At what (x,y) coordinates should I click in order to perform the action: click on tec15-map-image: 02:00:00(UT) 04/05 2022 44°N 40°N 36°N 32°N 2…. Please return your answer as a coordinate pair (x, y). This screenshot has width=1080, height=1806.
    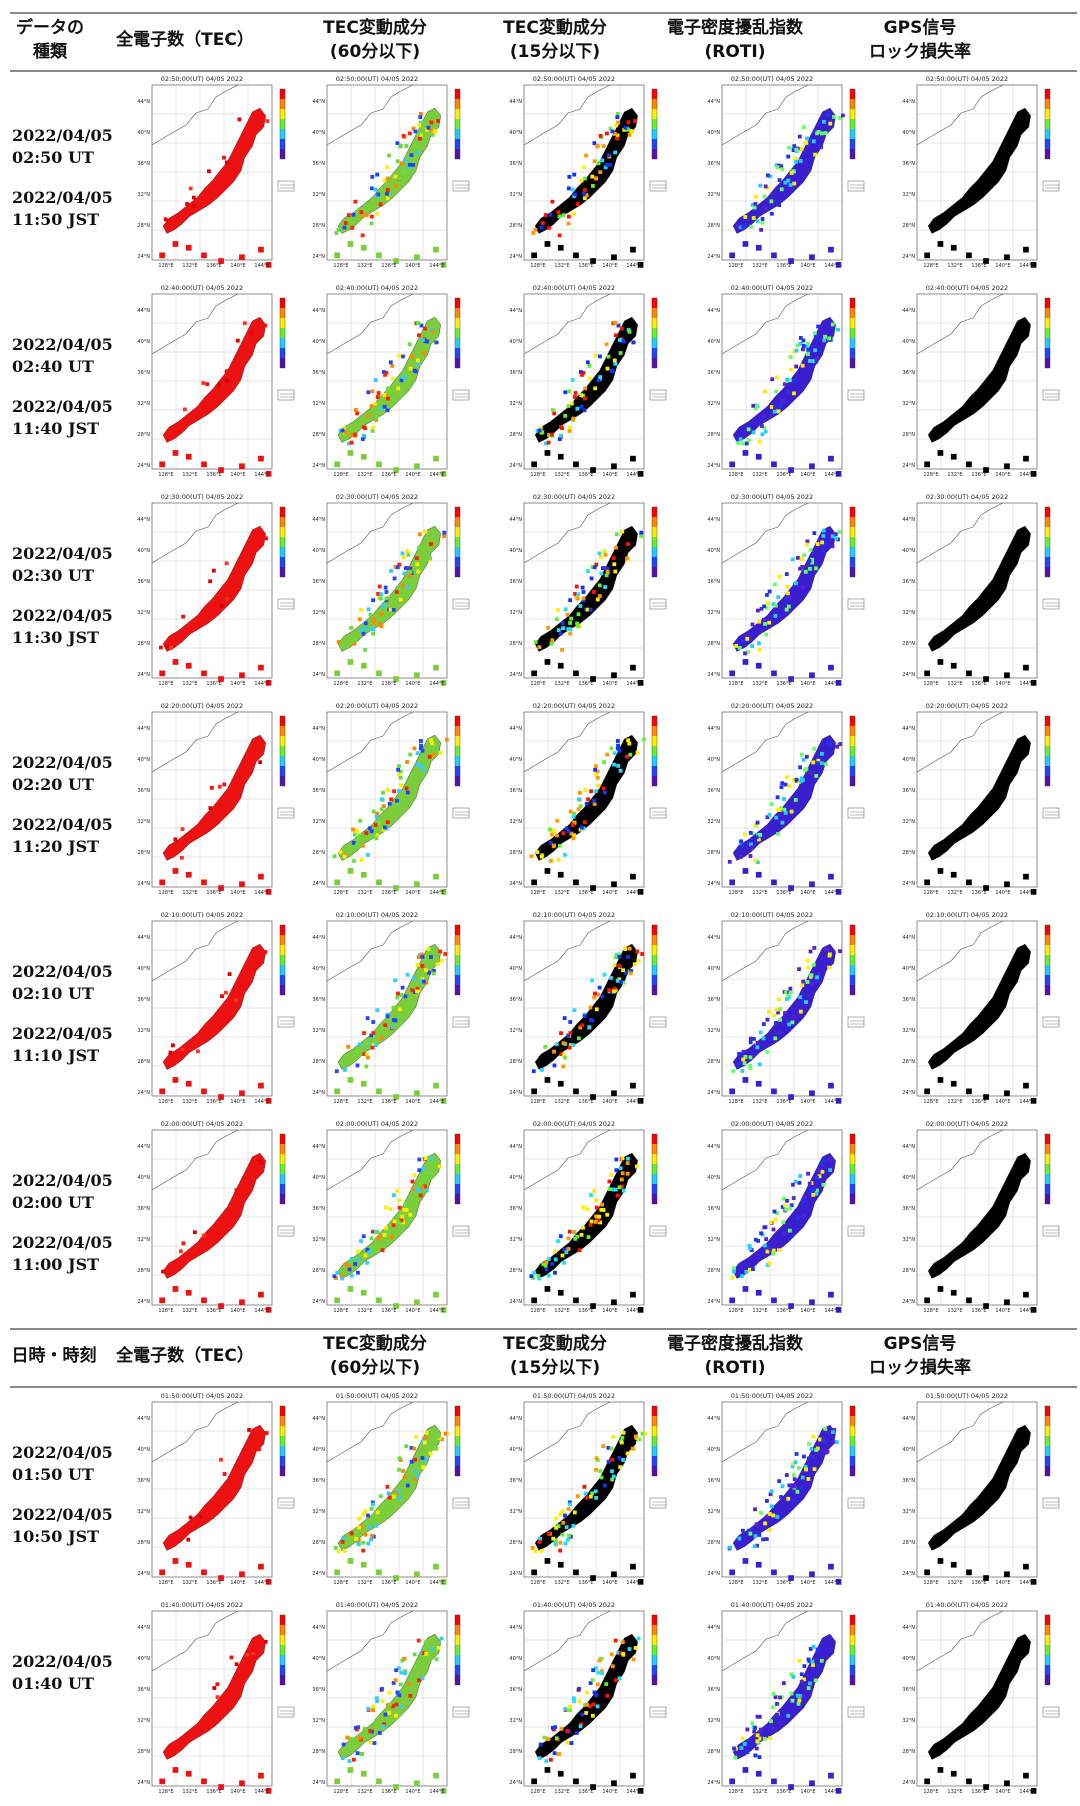
    Looking at the image, I should click on (594, 1220).